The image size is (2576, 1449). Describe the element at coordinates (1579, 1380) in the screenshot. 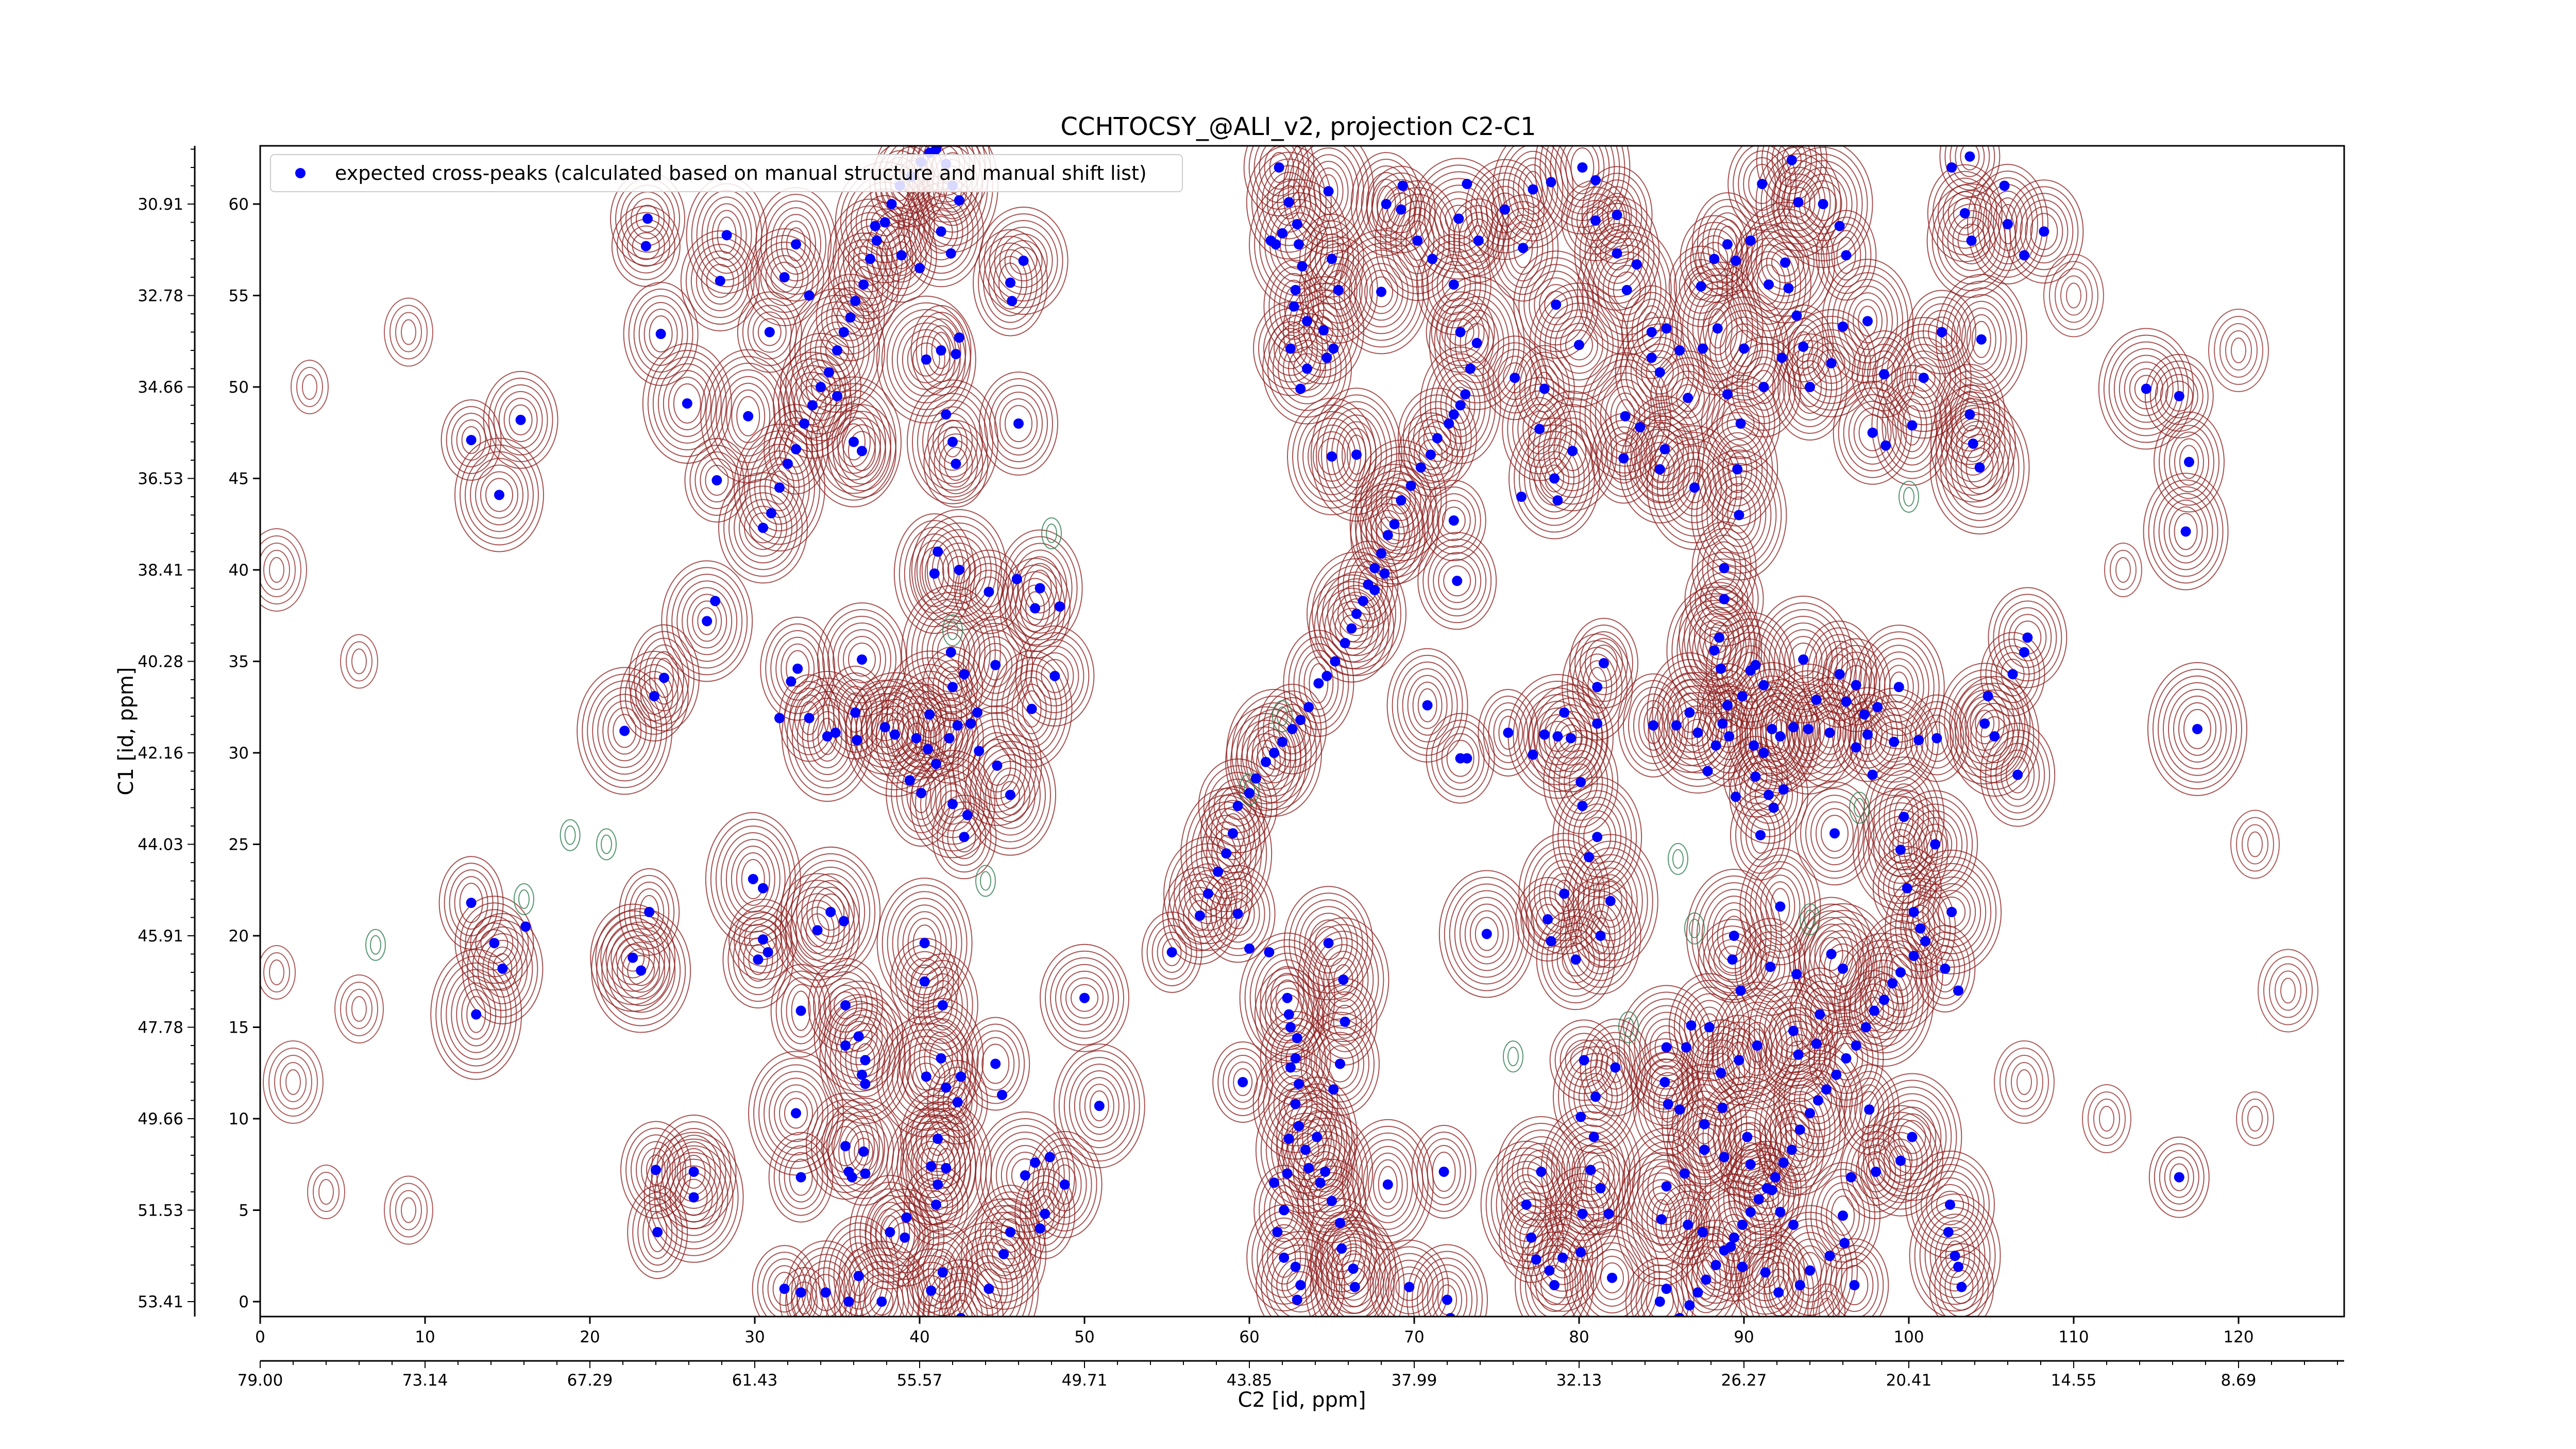

I see `x-ppm-tick-label: 32.13` at that location.